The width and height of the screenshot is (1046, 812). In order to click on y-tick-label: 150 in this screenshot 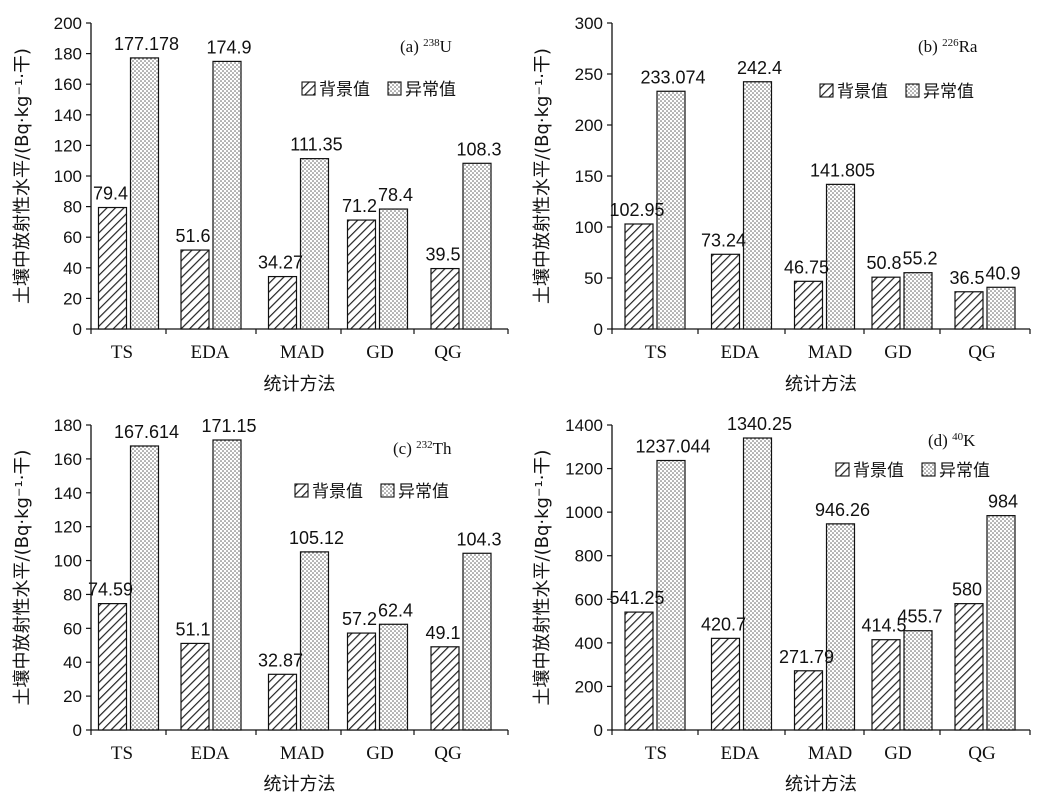, I will do `click(589, 176)`.